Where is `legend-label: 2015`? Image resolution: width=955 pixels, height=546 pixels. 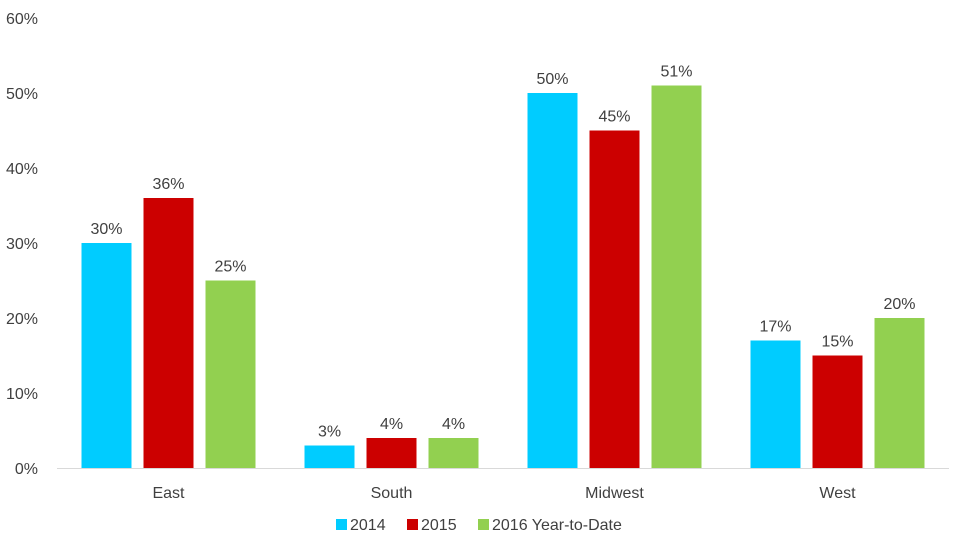 legend-label: 2015 is located at coordinates (439, 525).